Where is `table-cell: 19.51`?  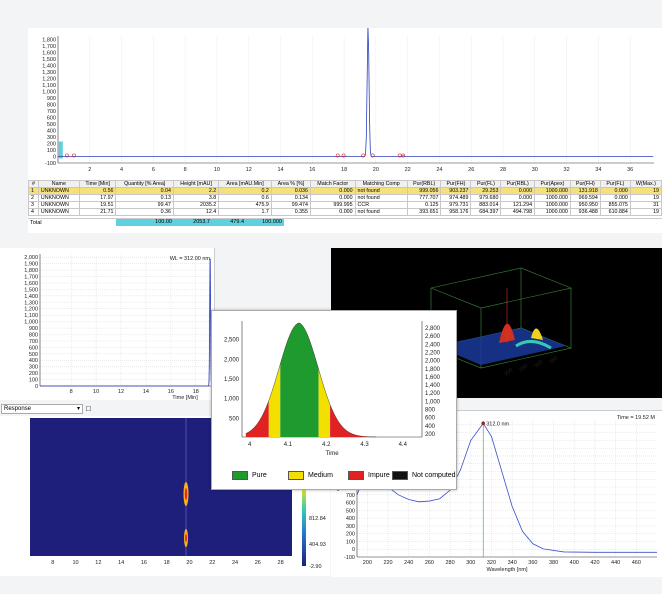
table-cell: 19.51 is located at coordinates (97, 205).